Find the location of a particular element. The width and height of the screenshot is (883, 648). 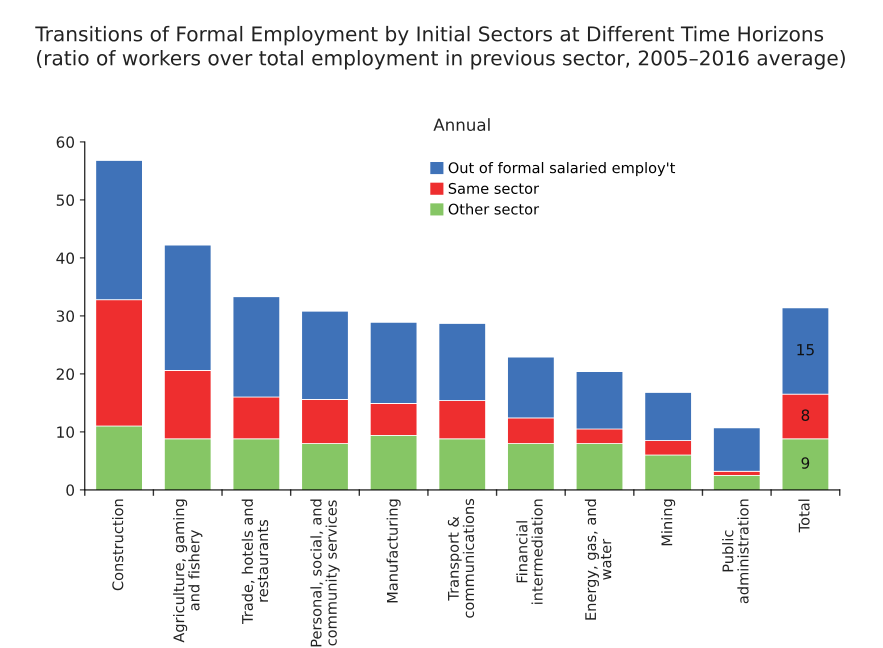

legend-label: Out of formal salaried employ't is located at coordinates (562, 169).